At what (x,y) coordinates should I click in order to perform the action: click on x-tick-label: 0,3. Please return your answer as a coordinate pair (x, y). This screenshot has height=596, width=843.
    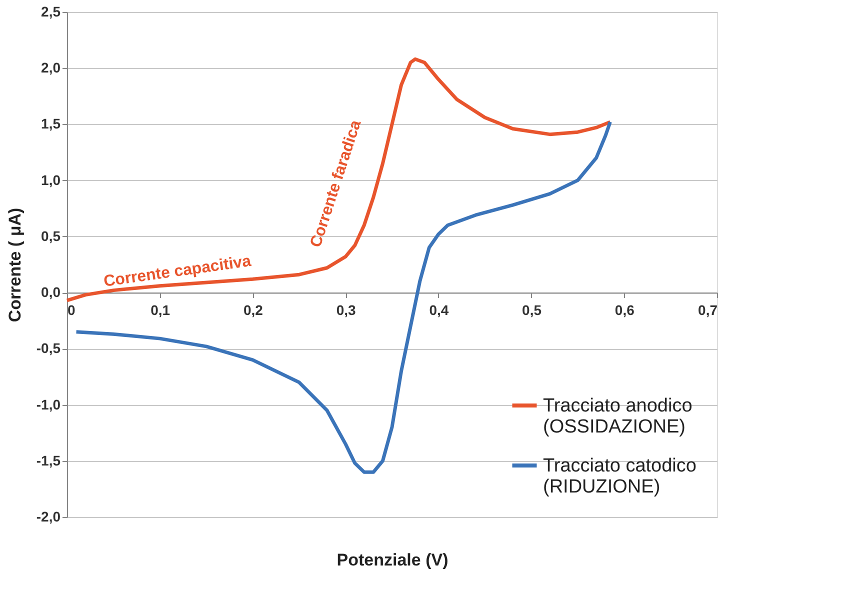
    Looking at the image, I should click on (346, 310).